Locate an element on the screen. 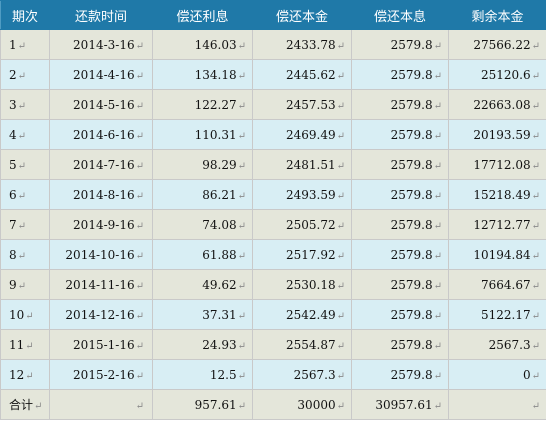 The height and width of the screenshot is (429, 546). table-row: 12↵ 2015-2-16↵ 12.5↵ 2567.3↵ 2579.8↵ 0↵ is located at coordinates (273, 374).